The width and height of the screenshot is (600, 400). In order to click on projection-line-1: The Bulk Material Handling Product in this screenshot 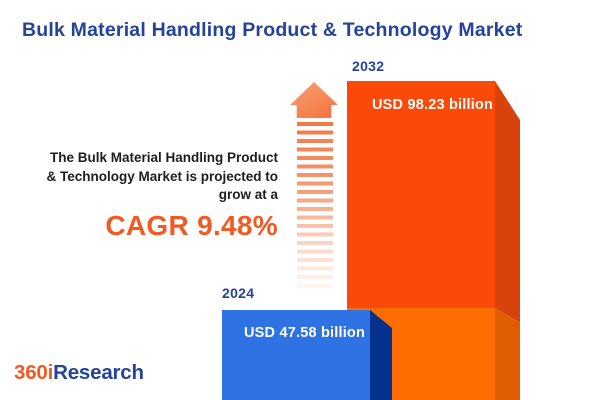, I will do `click(163, 157)`.